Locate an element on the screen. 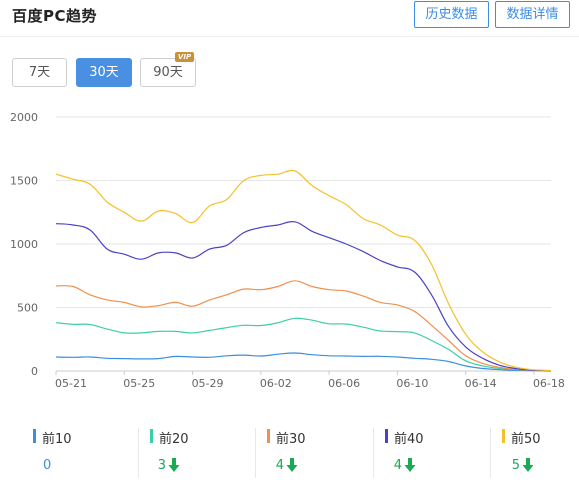 Image resolution: width=579 pixels, height=492 pixels. legend-item: 前10 0 is located at coordinates (91, 451).